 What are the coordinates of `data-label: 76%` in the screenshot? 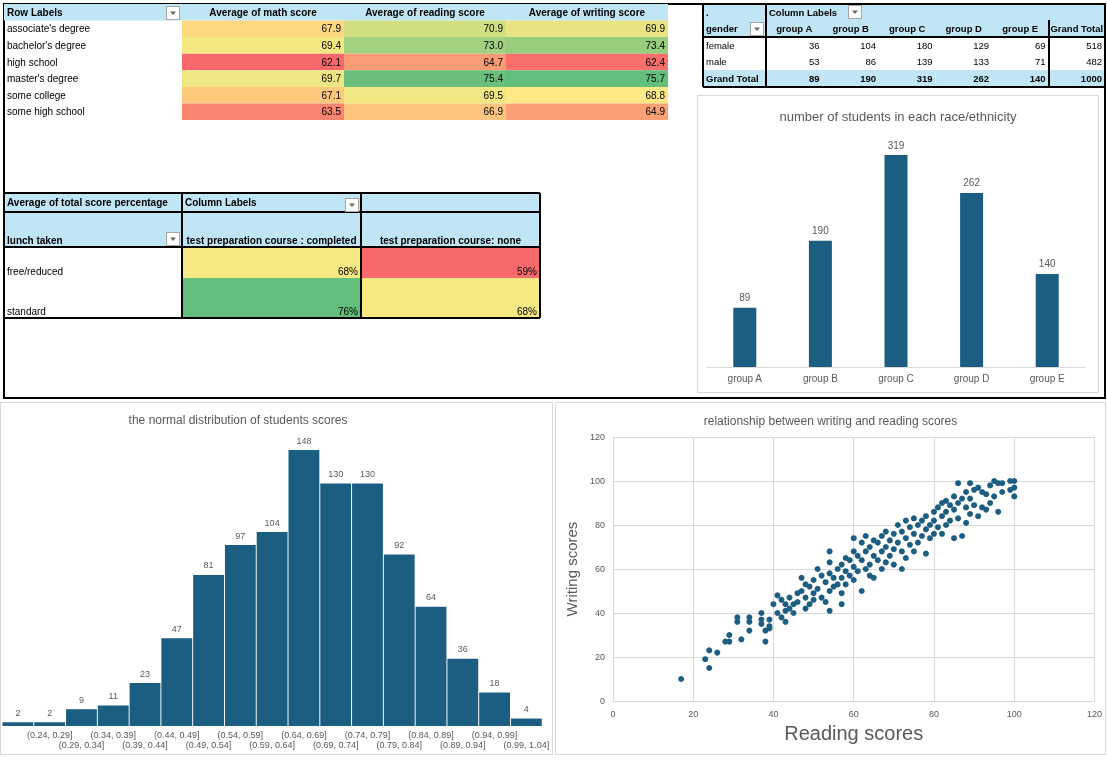 It's located at (348, 311).